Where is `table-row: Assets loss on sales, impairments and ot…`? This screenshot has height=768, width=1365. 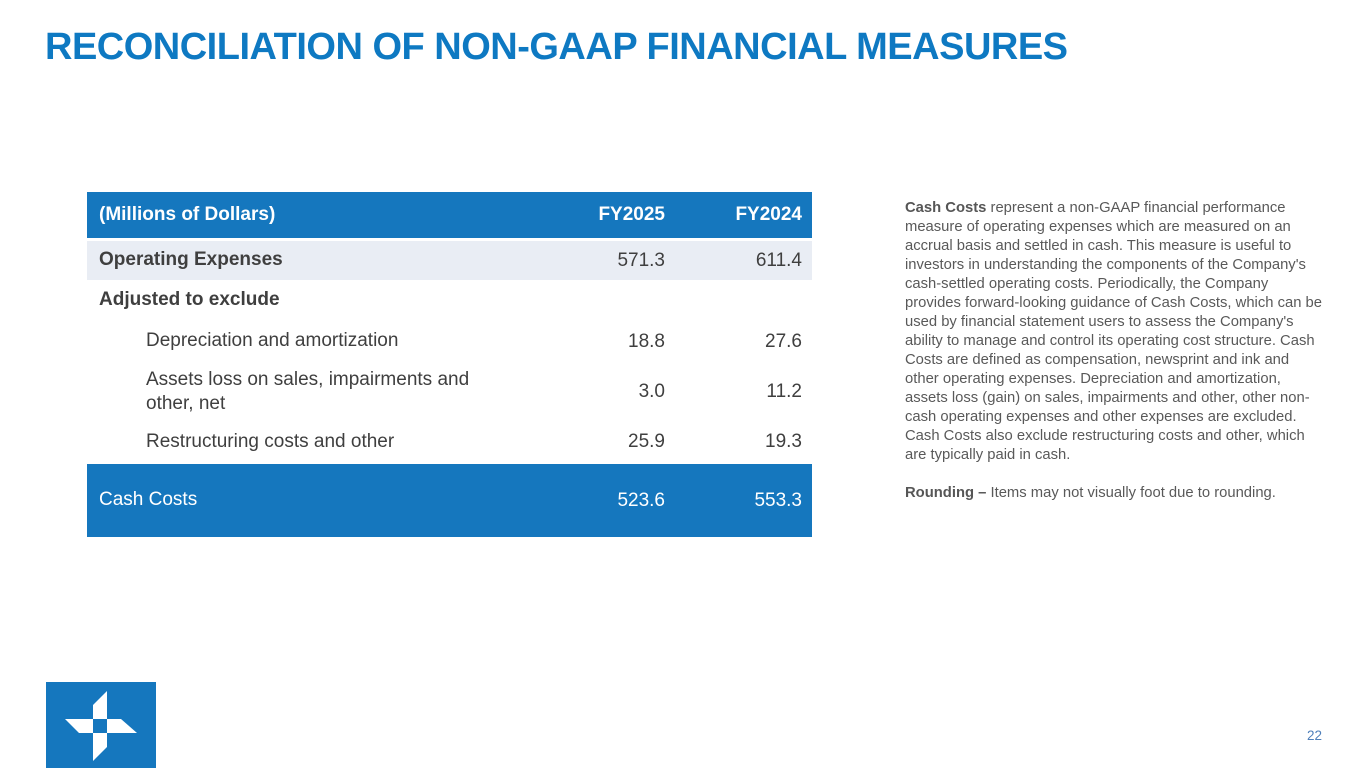 table-row: Assets loss on sales, impairments and ot… is located at coordinates (449, 392).